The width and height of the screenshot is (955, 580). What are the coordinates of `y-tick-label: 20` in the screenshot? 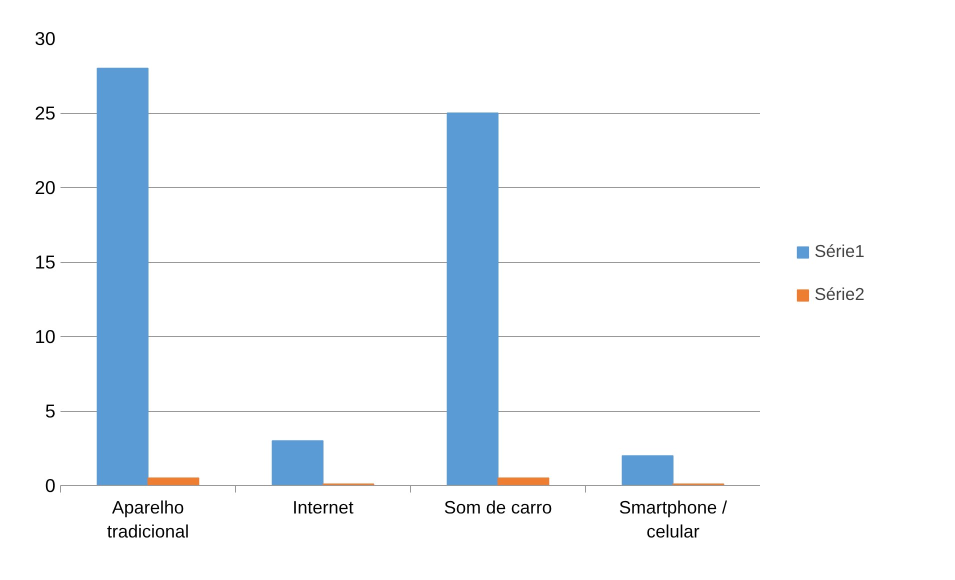 It's located at (45, 187).